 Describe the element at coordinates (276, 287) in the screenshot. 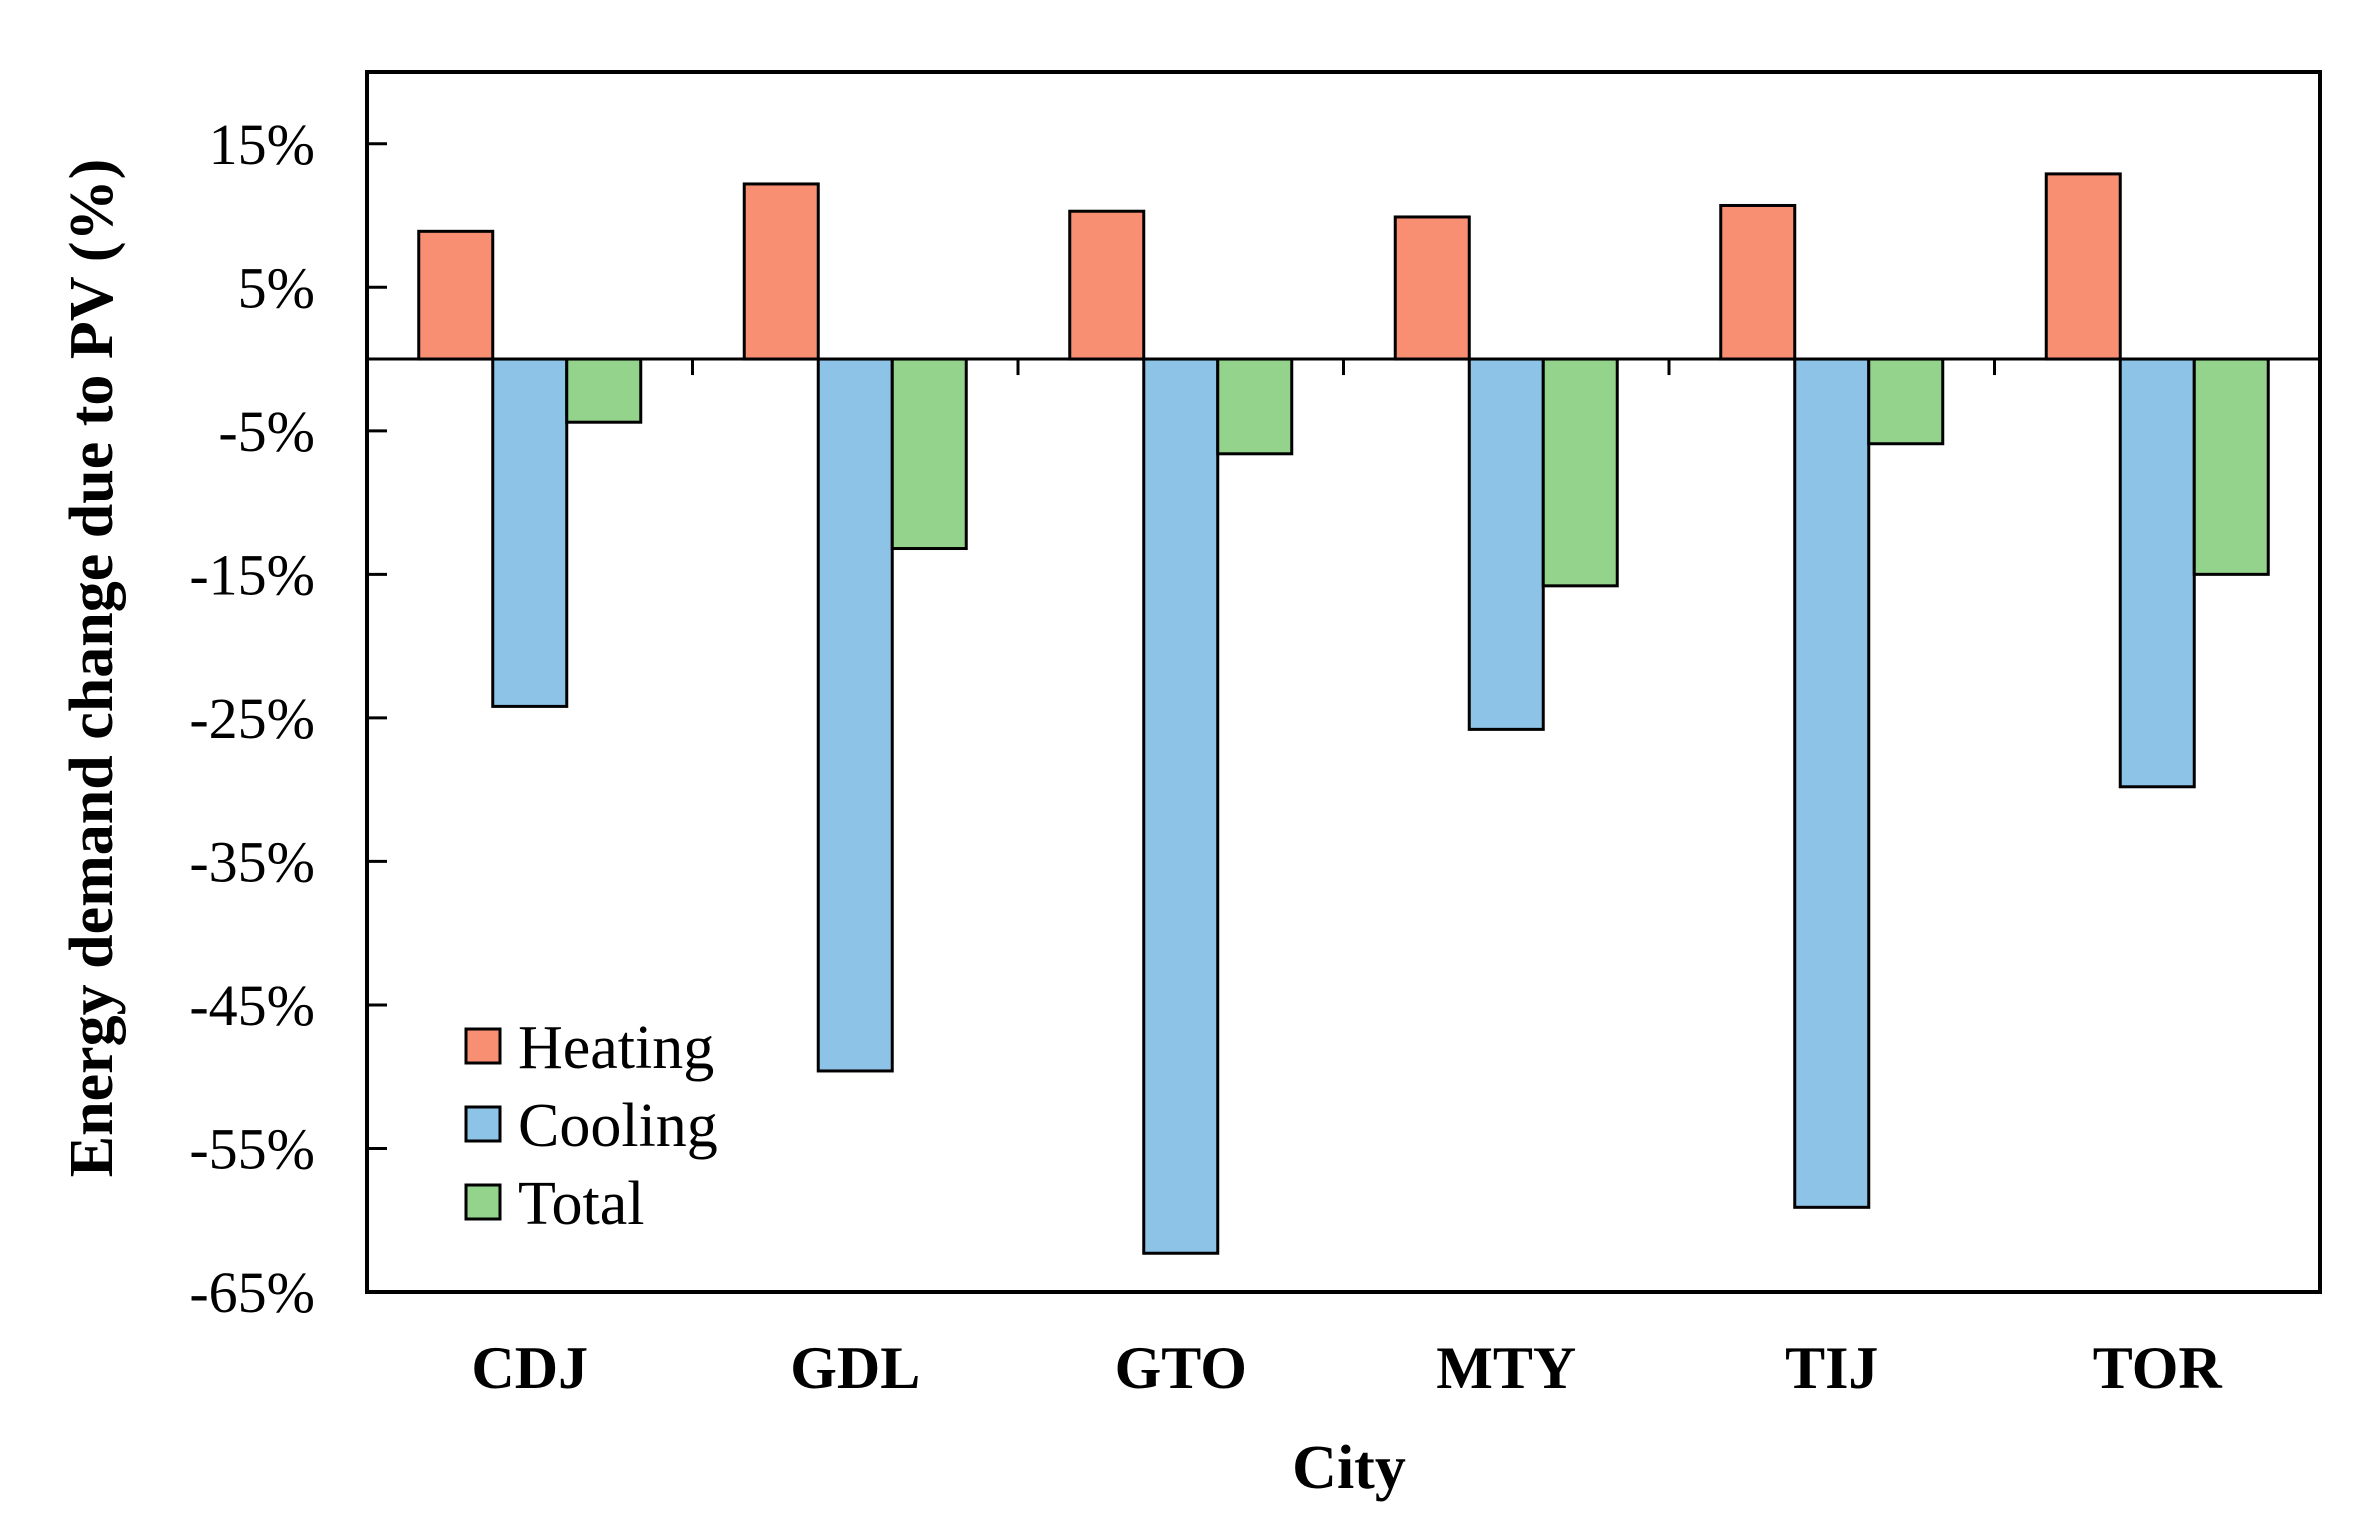

I see `y-tick-label: 5%` at that location.